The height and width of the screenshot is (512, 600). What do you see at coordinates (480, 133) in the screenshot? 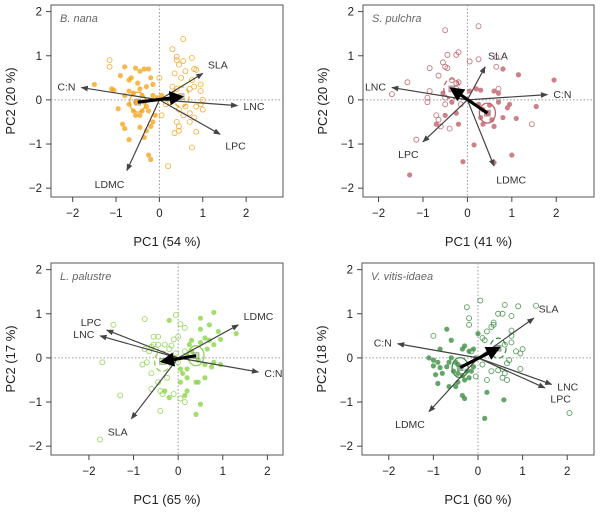
I see `vector-ldmc` at bounding box center [480, 133].